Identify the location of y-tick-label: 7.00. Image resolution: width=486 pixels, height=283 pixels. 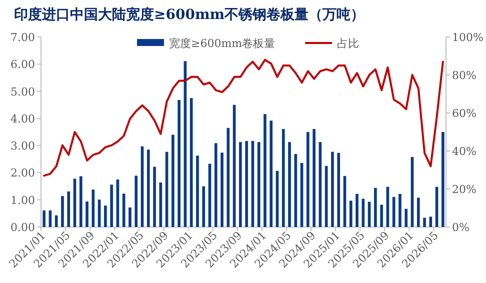
(22, 37).